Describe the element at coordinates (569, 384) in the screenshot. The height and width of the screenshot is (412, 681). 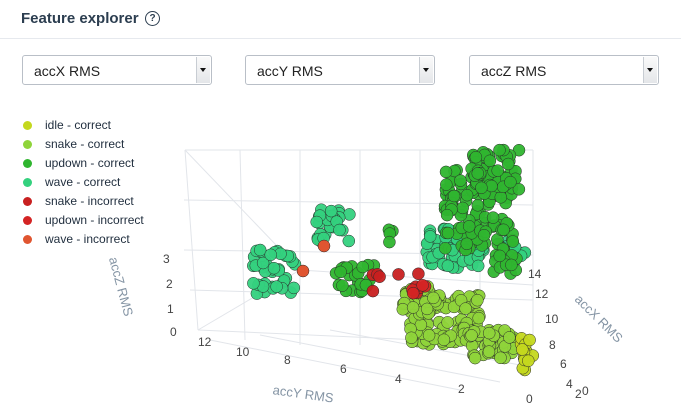
I see `tick-label: 4` at that location.